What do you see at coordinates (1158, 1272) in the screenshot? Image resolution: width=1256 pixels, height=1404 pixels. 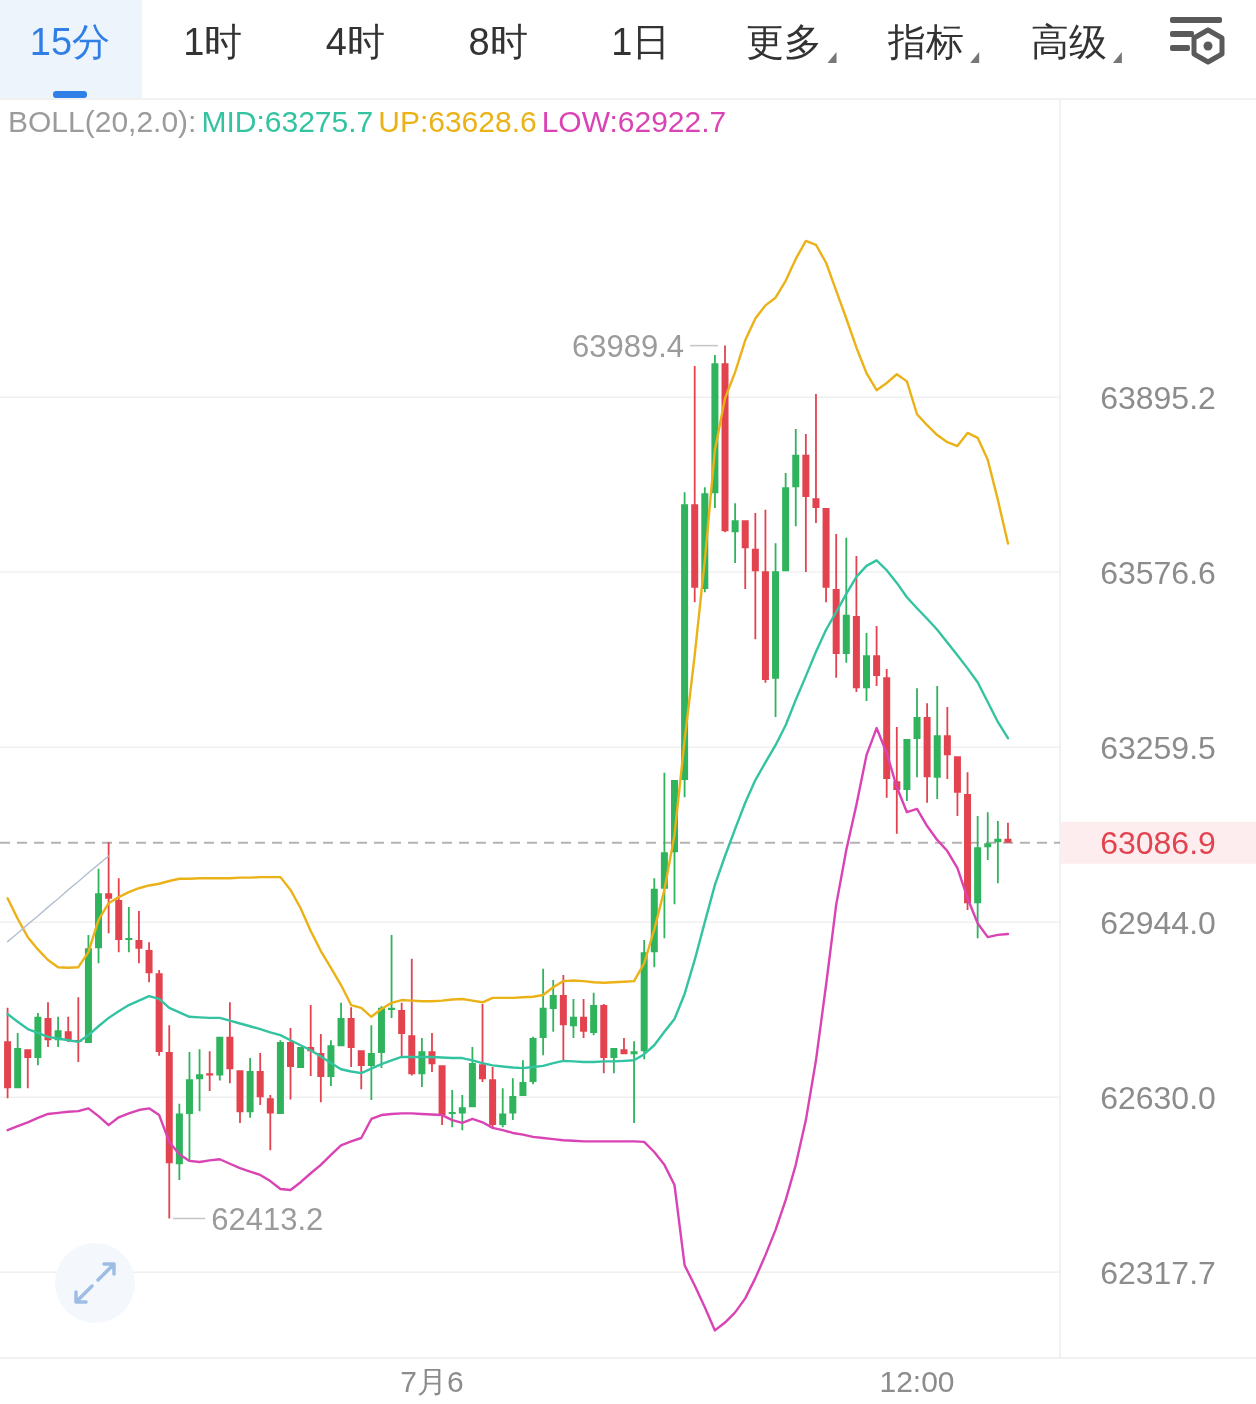 I see `y-tick-label: 62317.7` at bounding box center [1158, 1272].